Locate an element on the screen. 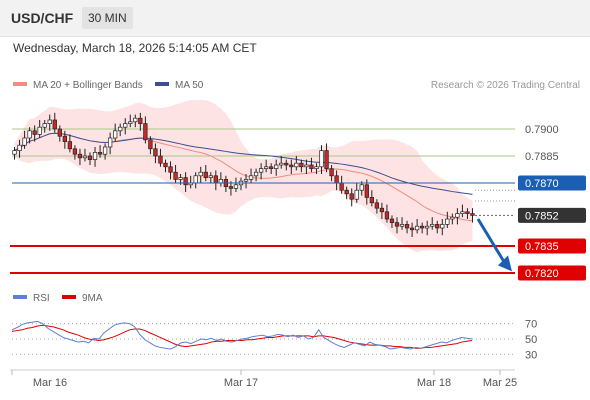  forecast-arrow-head is located at coordinates (505, 263).